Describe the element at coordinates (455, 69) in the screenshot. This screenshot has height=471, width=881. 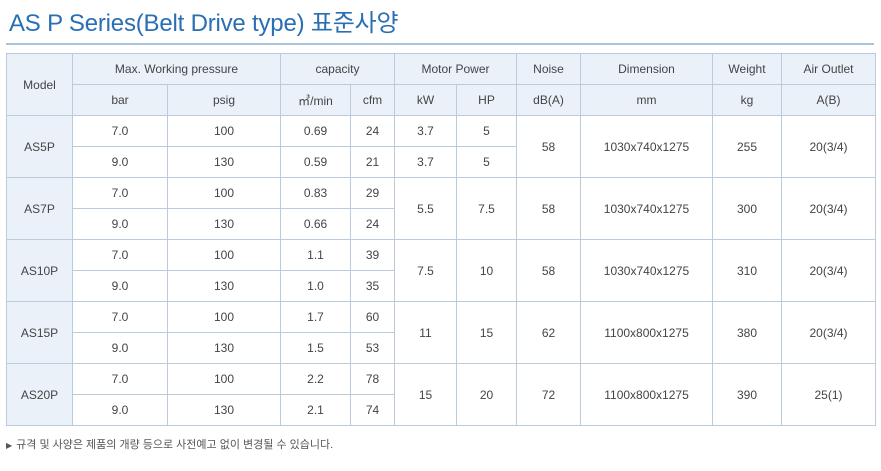
I see `header-motor-power: Motor Power` at that location.